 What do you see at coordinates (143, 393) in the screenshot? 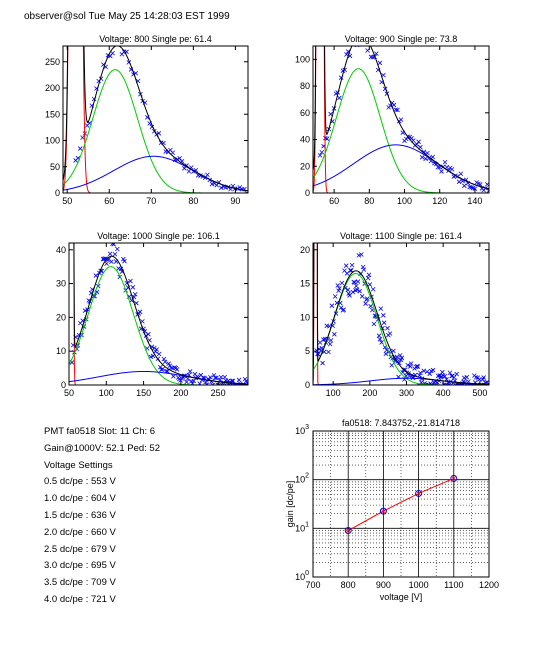
I see `x-tick-label: 150` at bounding box center [143, 393].